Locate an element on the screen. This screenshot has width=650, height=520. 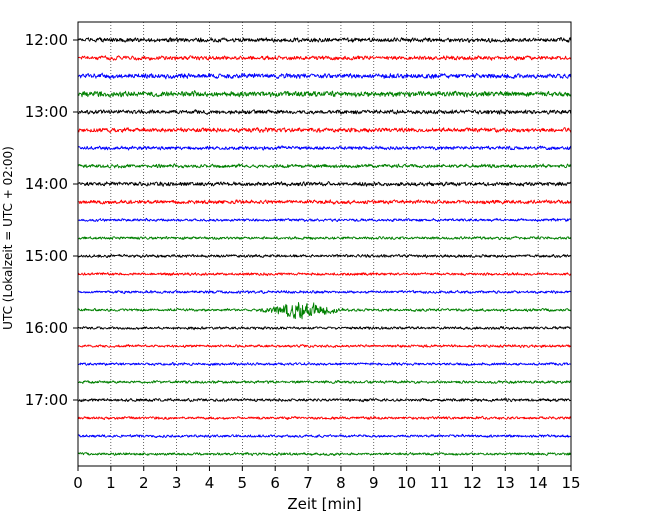
x-tick-label-9: 9 is located at coordinates (374, 483).